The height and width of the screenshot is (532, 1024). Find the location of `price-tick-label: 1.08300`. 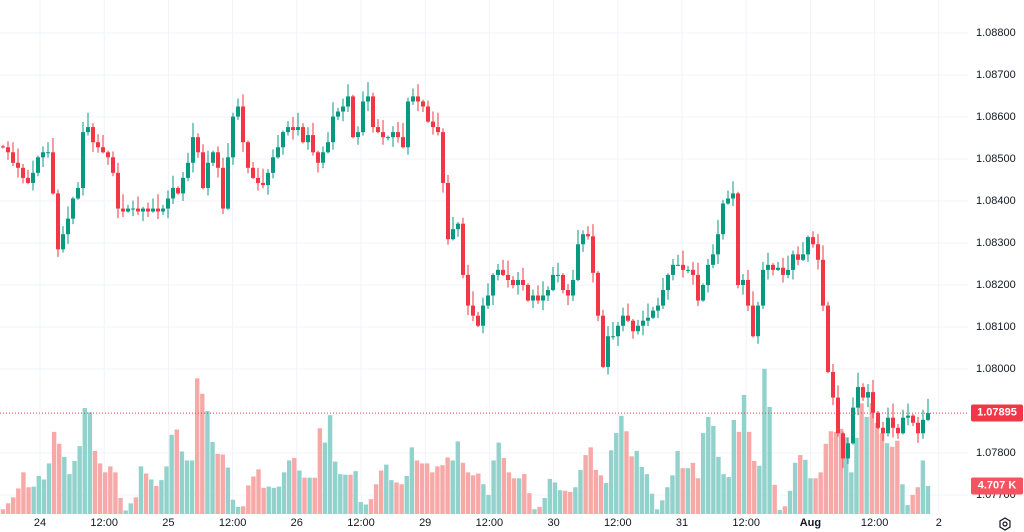

price-tick-label: 1.08300 is located at coordinates (996, 243).